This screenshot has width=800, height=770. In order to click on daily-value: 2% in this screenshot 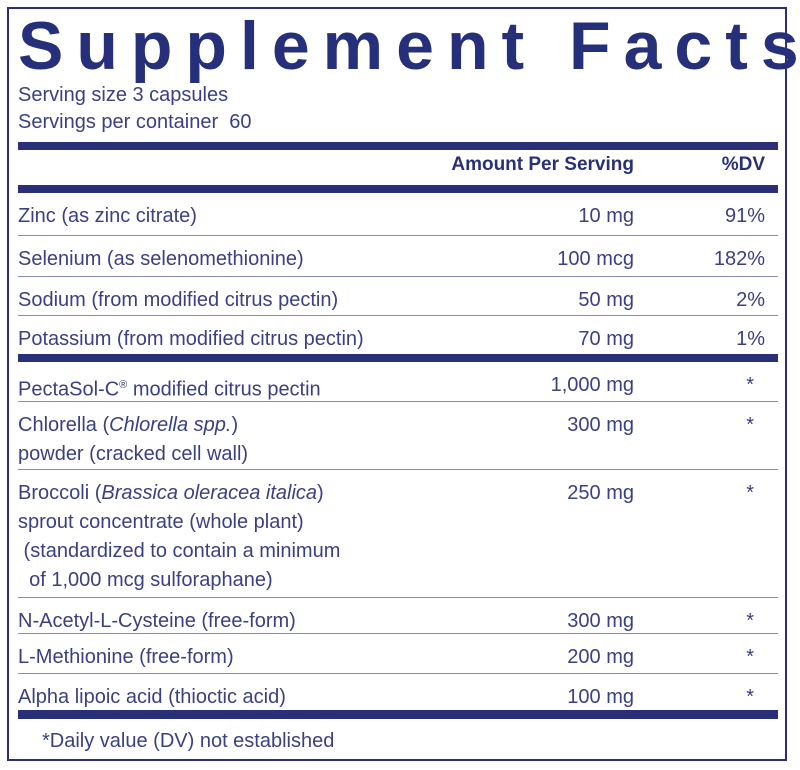, I will do `click(750, 300)`.